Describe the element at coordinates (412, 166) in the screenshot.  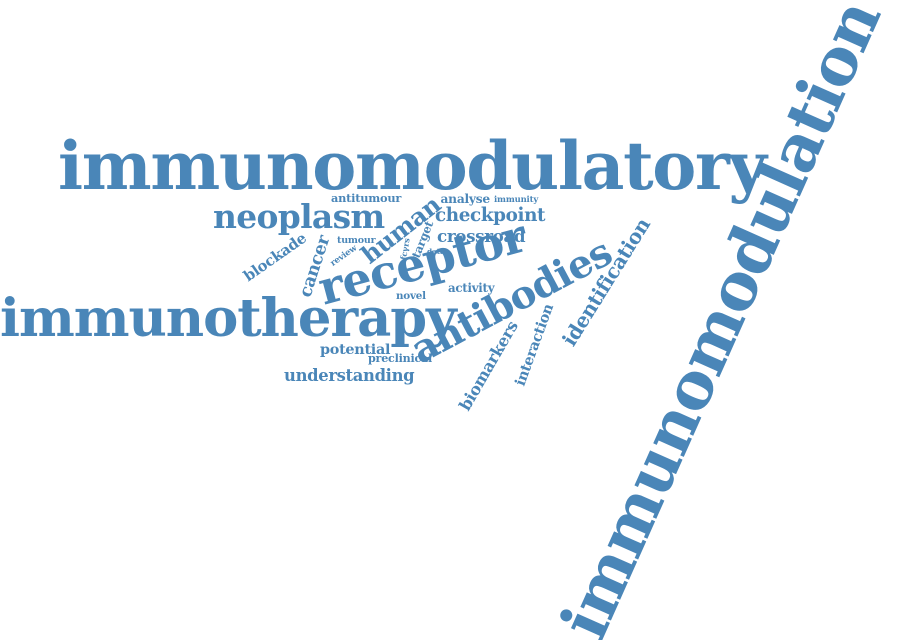
I see `word-immunomodulatory: immunomodulatory` at that location.